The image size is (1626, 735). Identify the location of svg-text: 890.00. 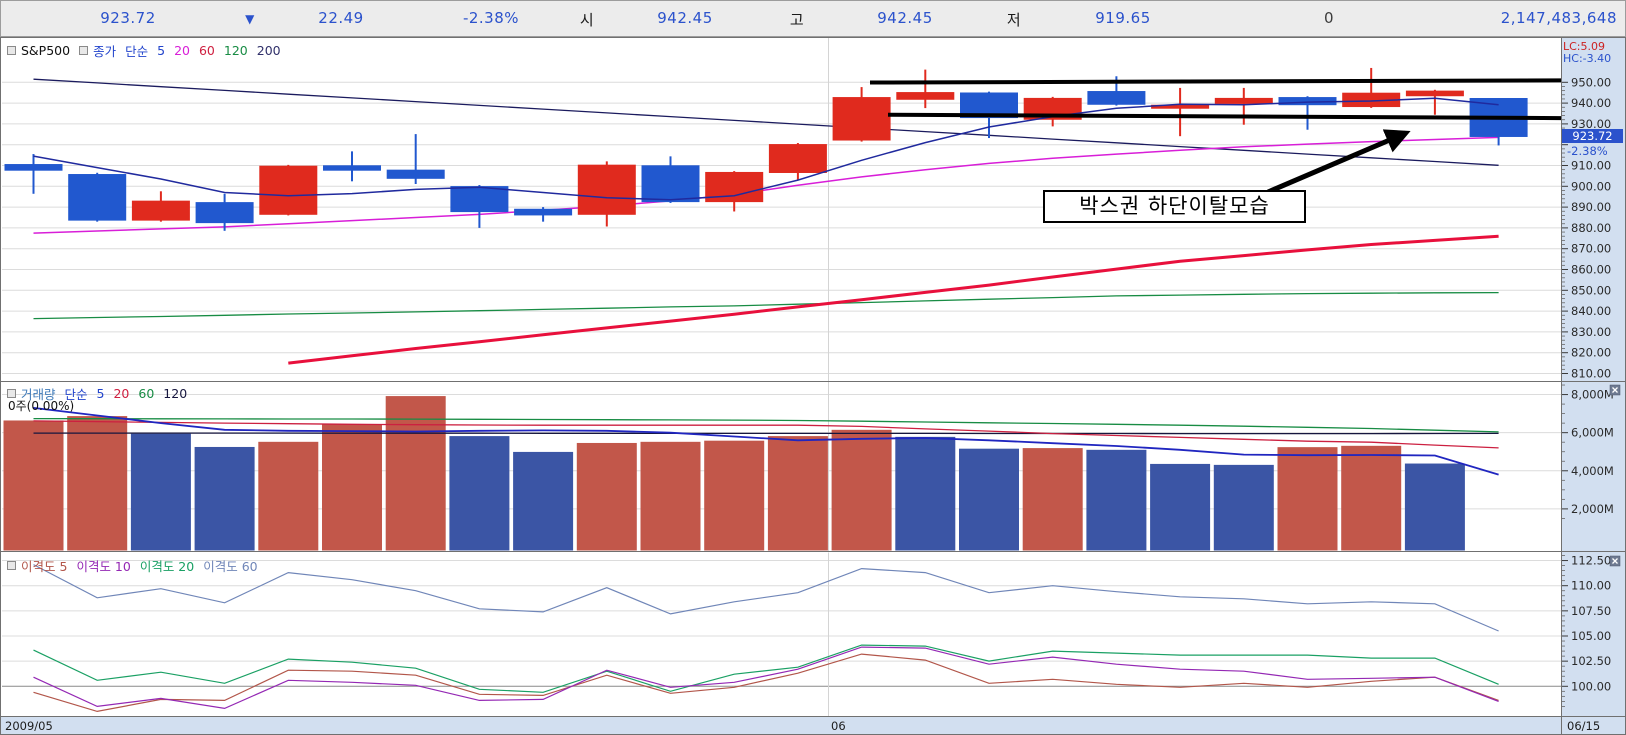
(1591, 207).